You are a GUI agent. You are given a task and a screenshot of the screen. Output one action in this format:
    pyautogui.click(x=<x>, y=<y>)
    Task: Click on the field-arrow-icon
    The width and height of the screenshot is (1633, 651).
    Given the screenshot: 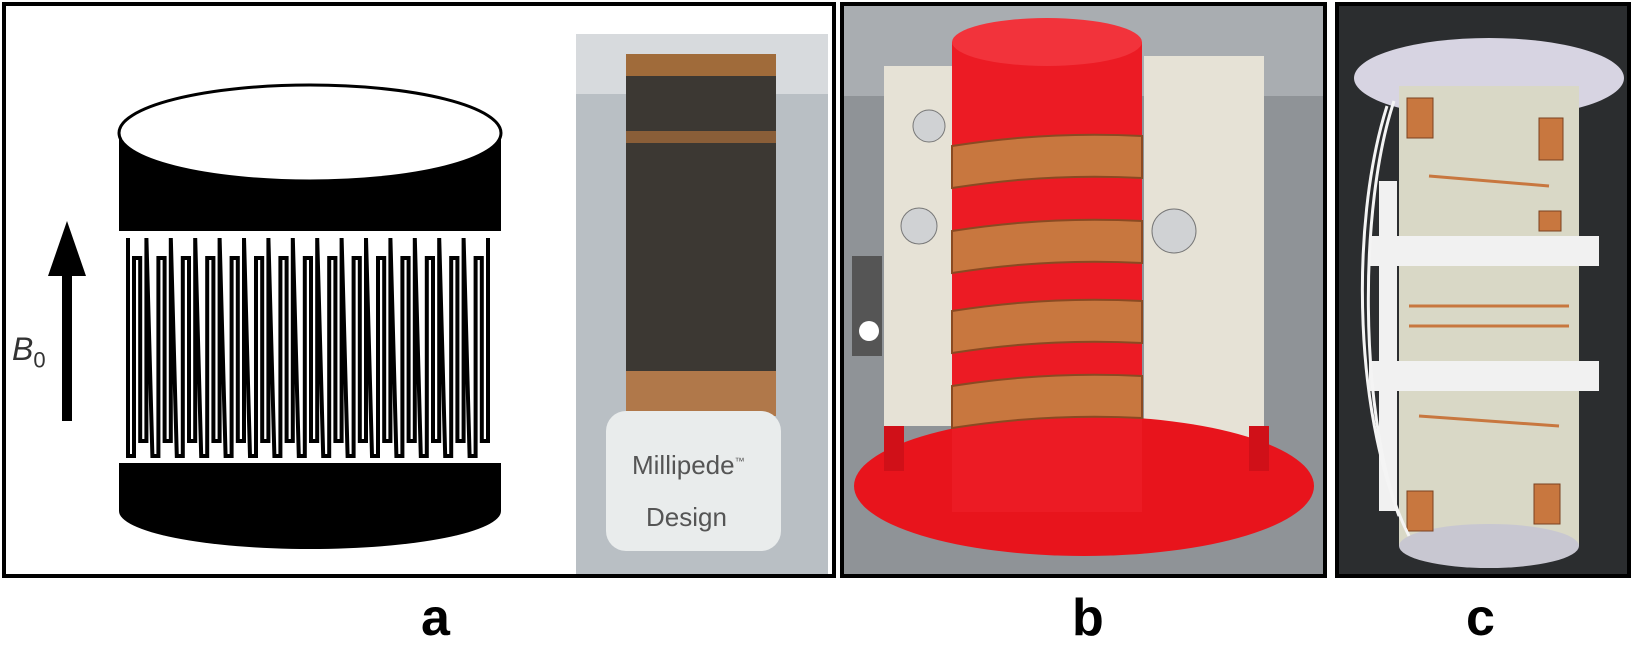 What is the action you would take?
    pyautogui.click(x=67, y=321)
    